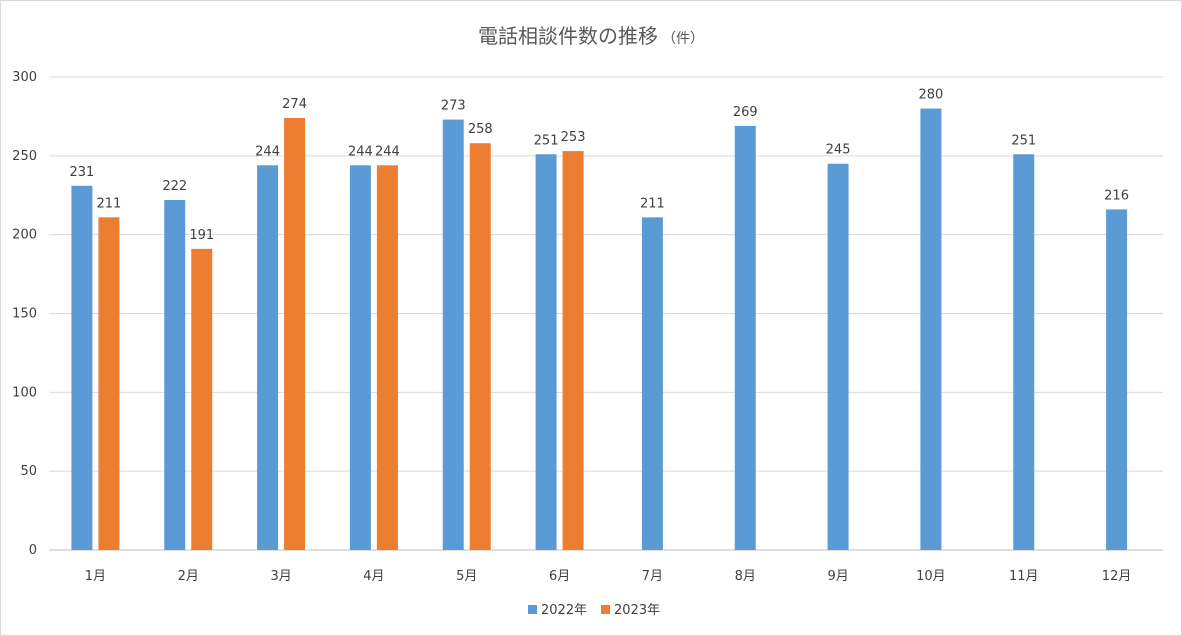 The width and height of the screenshot is (1182, 636). Describe the element at coordinates (838, 150) in the screenshot. I see `data-label: 245` at that location.